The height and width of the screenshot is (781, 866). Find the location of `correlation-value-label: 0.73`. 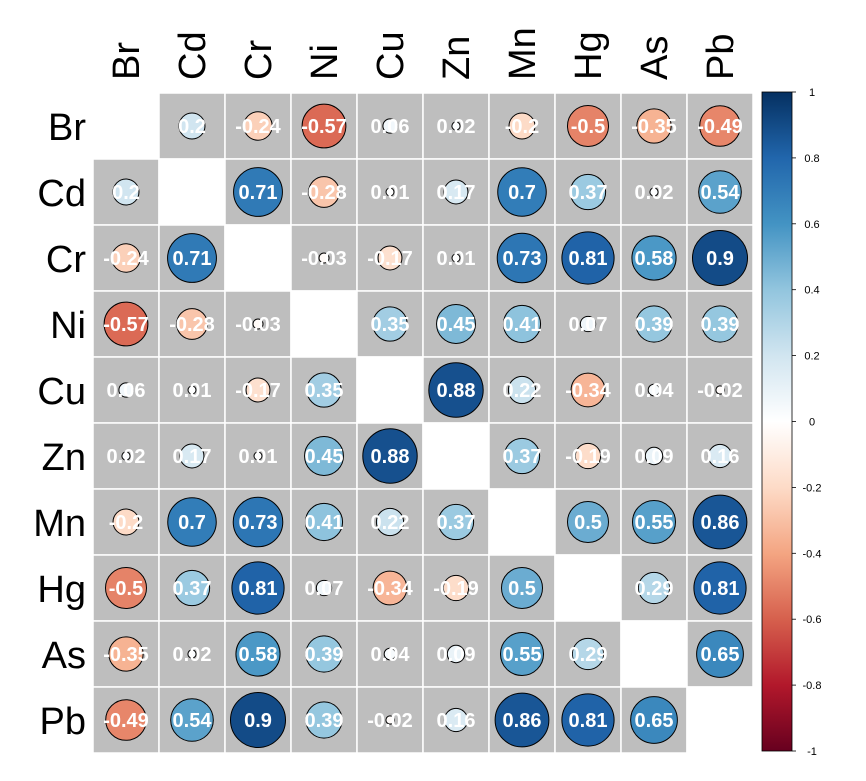

correlation-value-label: 0.73 is located at coordinates (522, 259).